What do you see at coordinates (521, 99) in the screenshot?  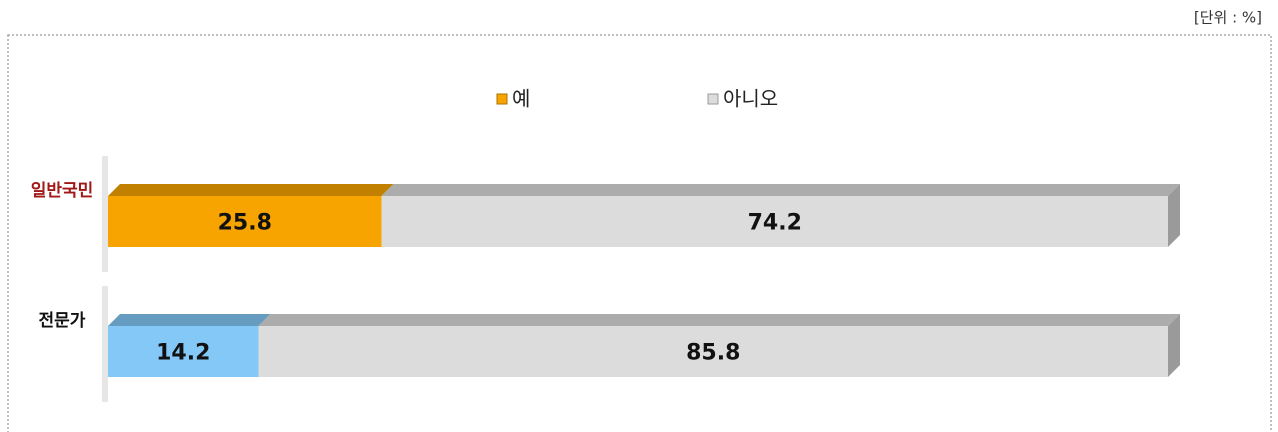 I see `legend-label: 예` at bounding box center [521, 99].